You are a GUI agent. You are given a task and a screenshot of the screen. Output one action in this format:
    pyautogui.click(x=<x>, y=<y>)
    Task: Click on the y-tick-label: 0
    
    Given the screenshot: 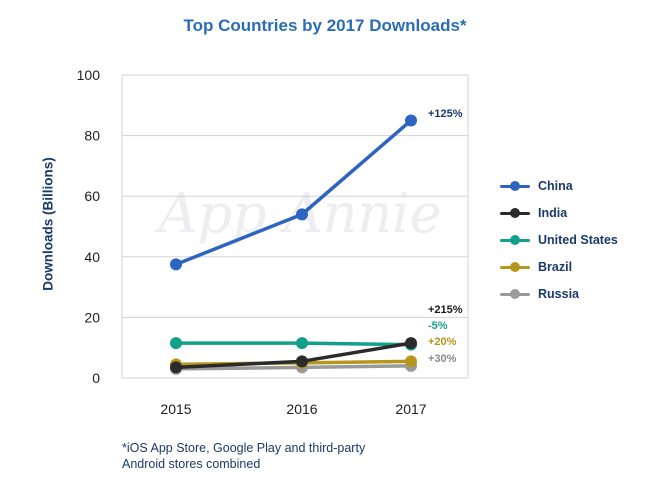 What is the action you would take?
    pyautogui.click(x=96, y=378)
    